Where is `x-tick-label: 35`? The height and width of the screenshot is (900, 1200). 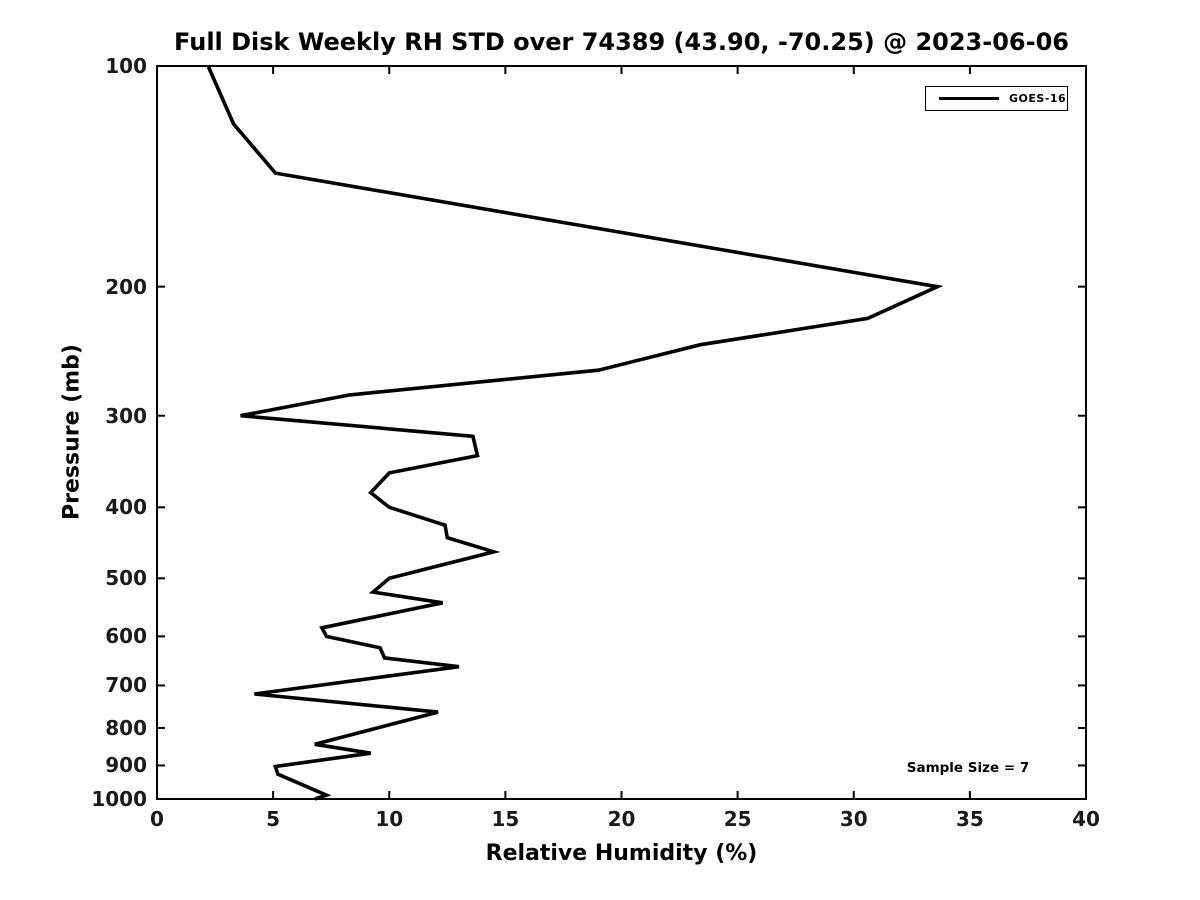
x-tick-label: 35 is located at coordinates (969, 819).